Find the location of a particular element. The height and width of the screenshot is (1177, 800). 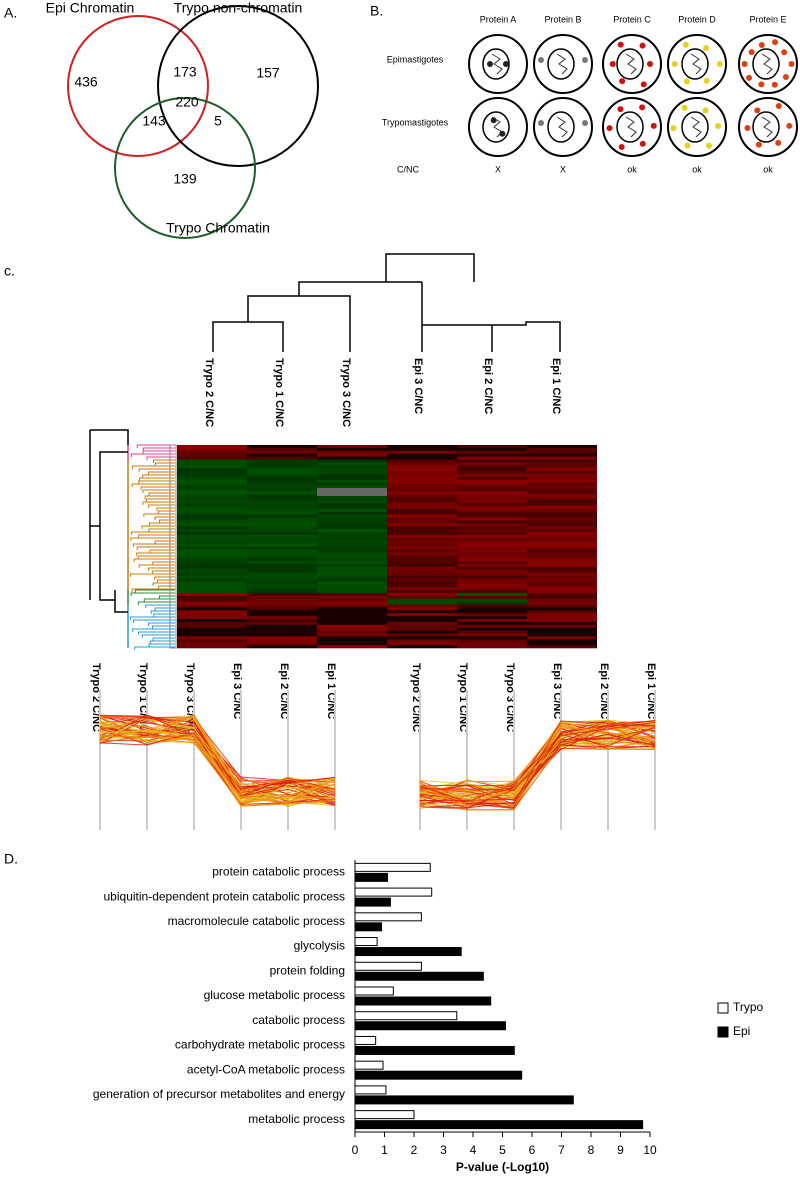

x-tick-label: 10 is located at coordinates (650, 1150).